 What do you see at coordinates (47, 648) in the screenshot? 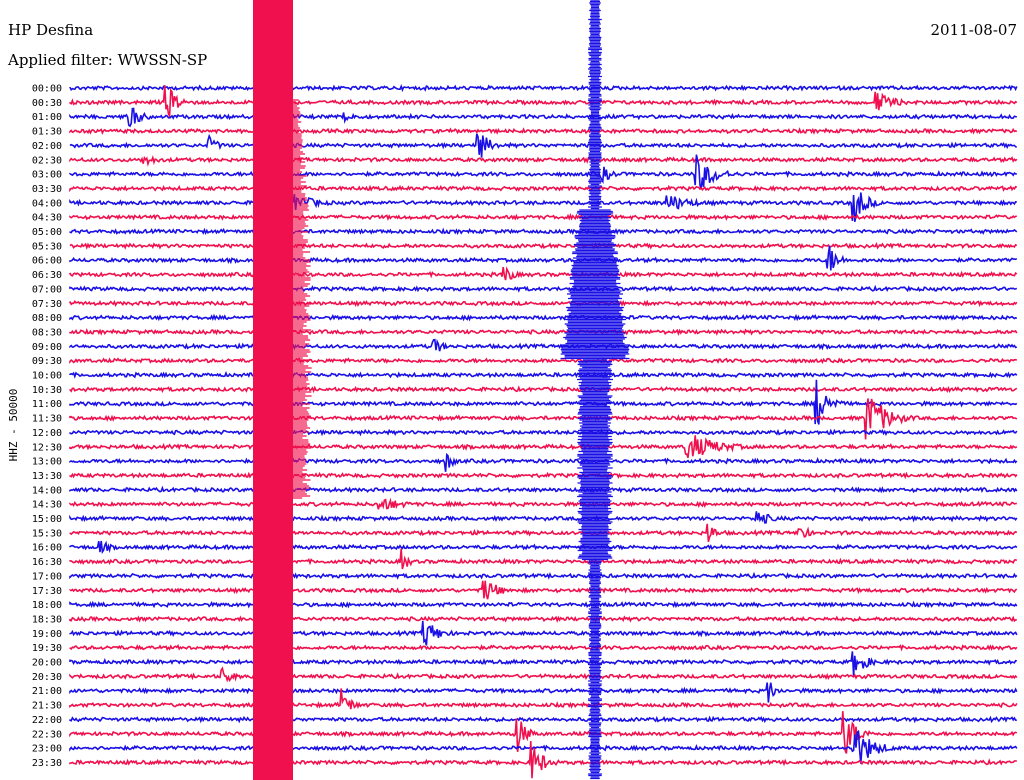
I see `trace-time-label: 19:30` at bounding box center [47, 648].